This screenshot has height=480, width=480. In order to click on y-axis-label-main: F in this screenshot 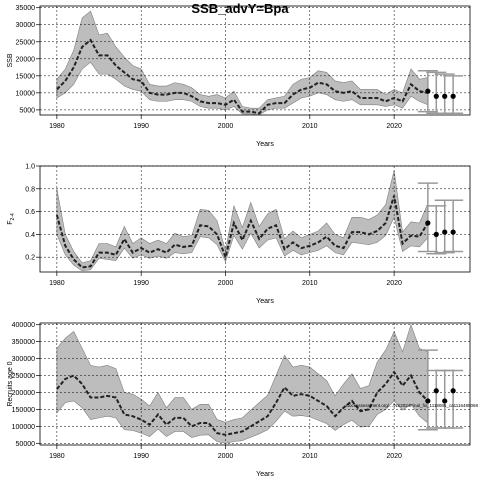, I will do `click(10, 222)`.